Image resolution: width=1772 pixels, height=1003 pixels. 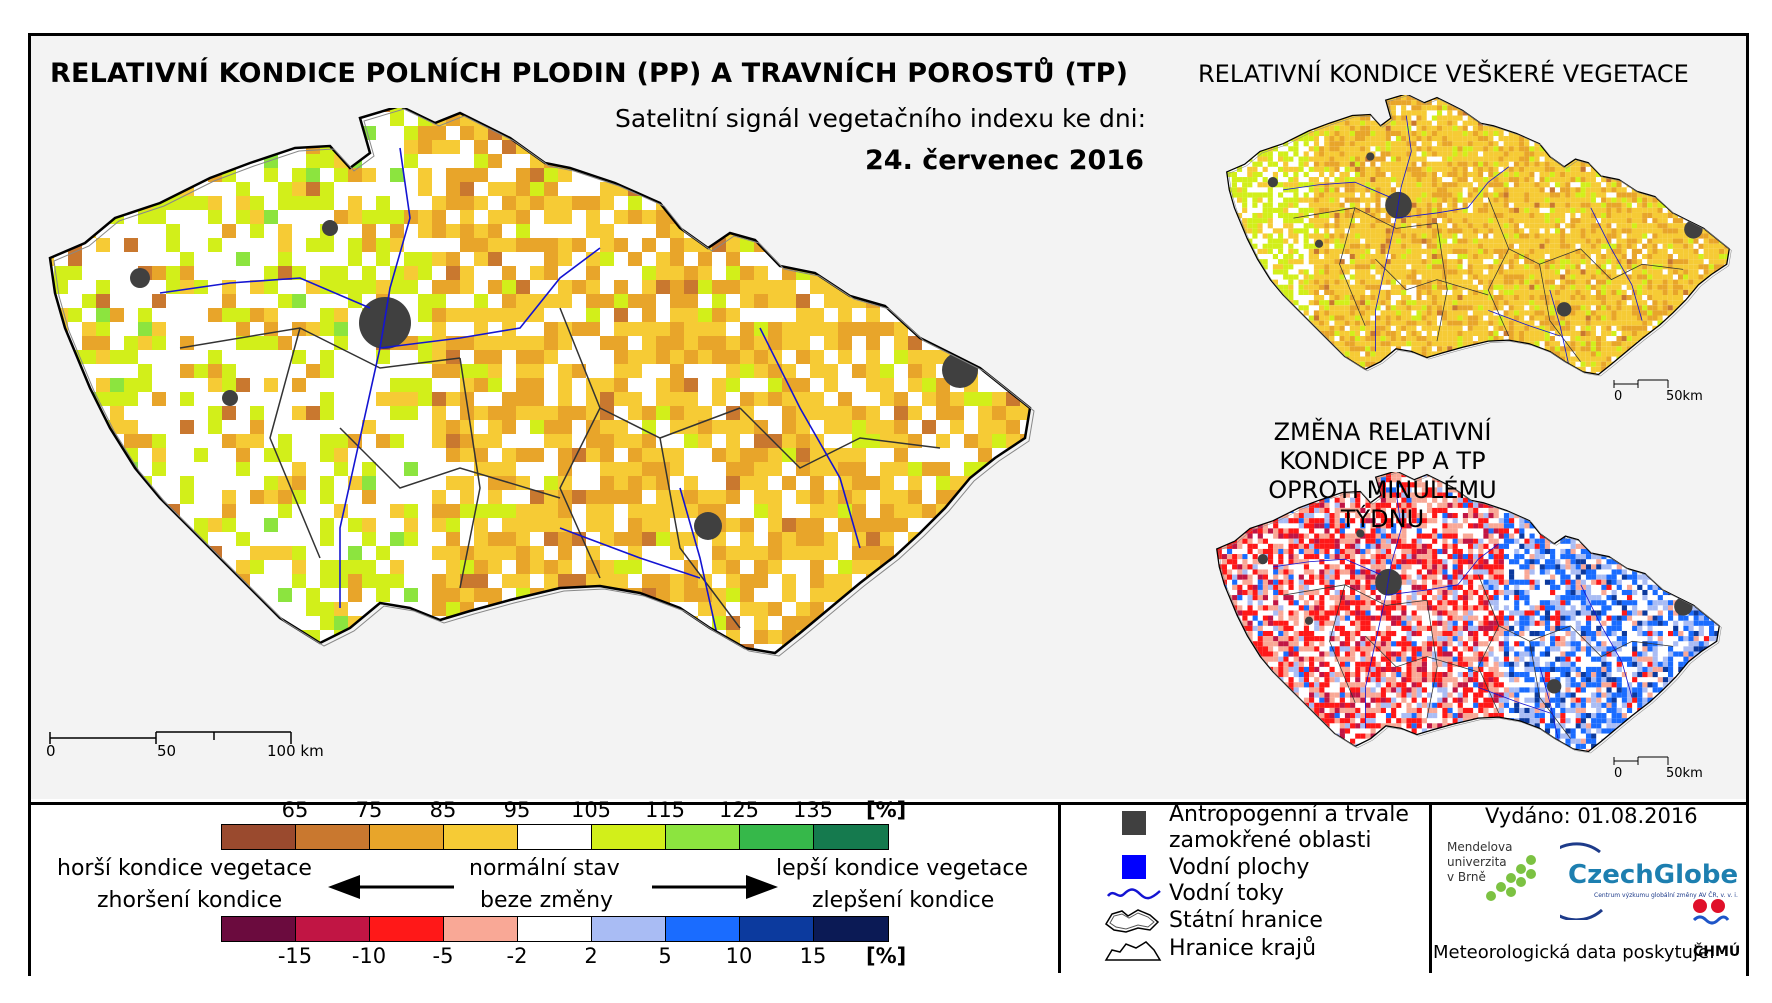 I want to click on weekly-change-inset-map, so click(x=1469, y=613).